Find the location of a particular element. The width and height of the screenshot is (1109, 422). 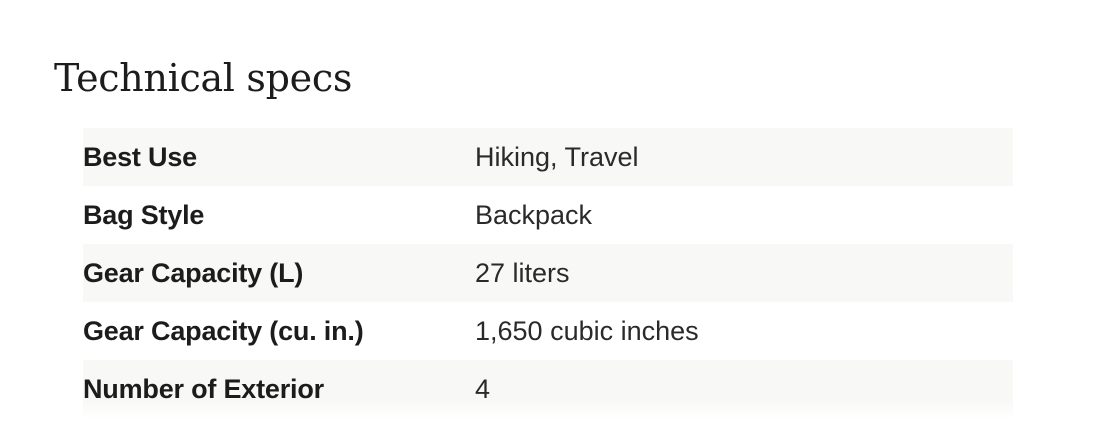

spec-label: Bag Style is located at coordinates (144, 214).